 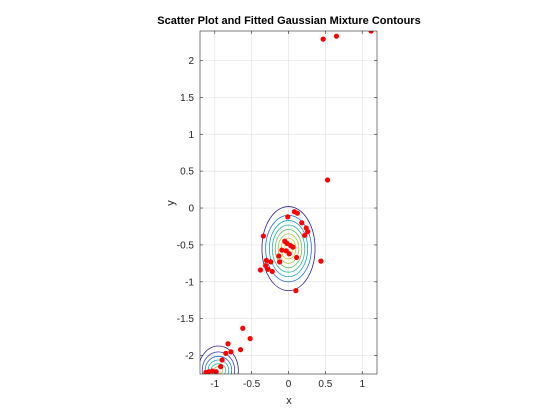 I want to click on y-axis-label: y, so click(x=171, y=203).